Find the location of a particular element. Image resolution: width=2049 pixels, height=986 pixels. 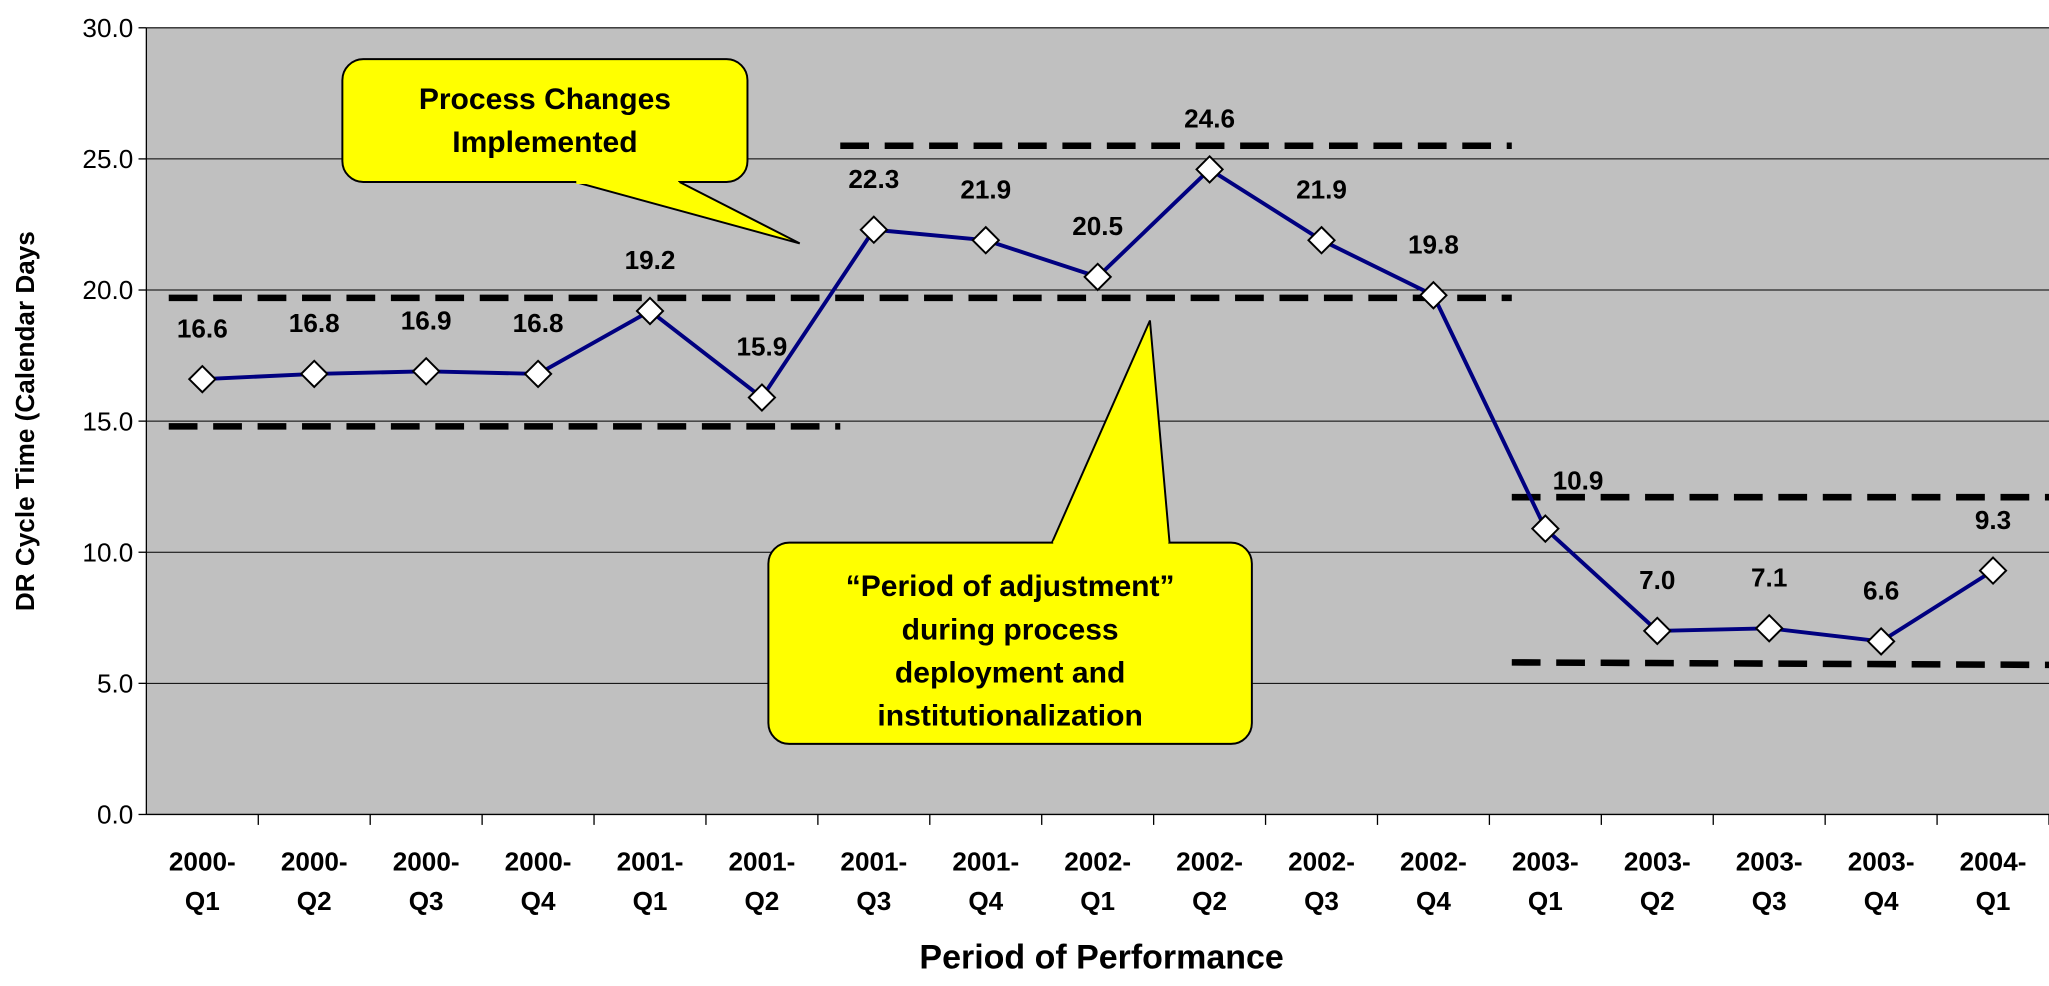

x-tick-label: 2001-Q2 is located at coordinates (762, 881).